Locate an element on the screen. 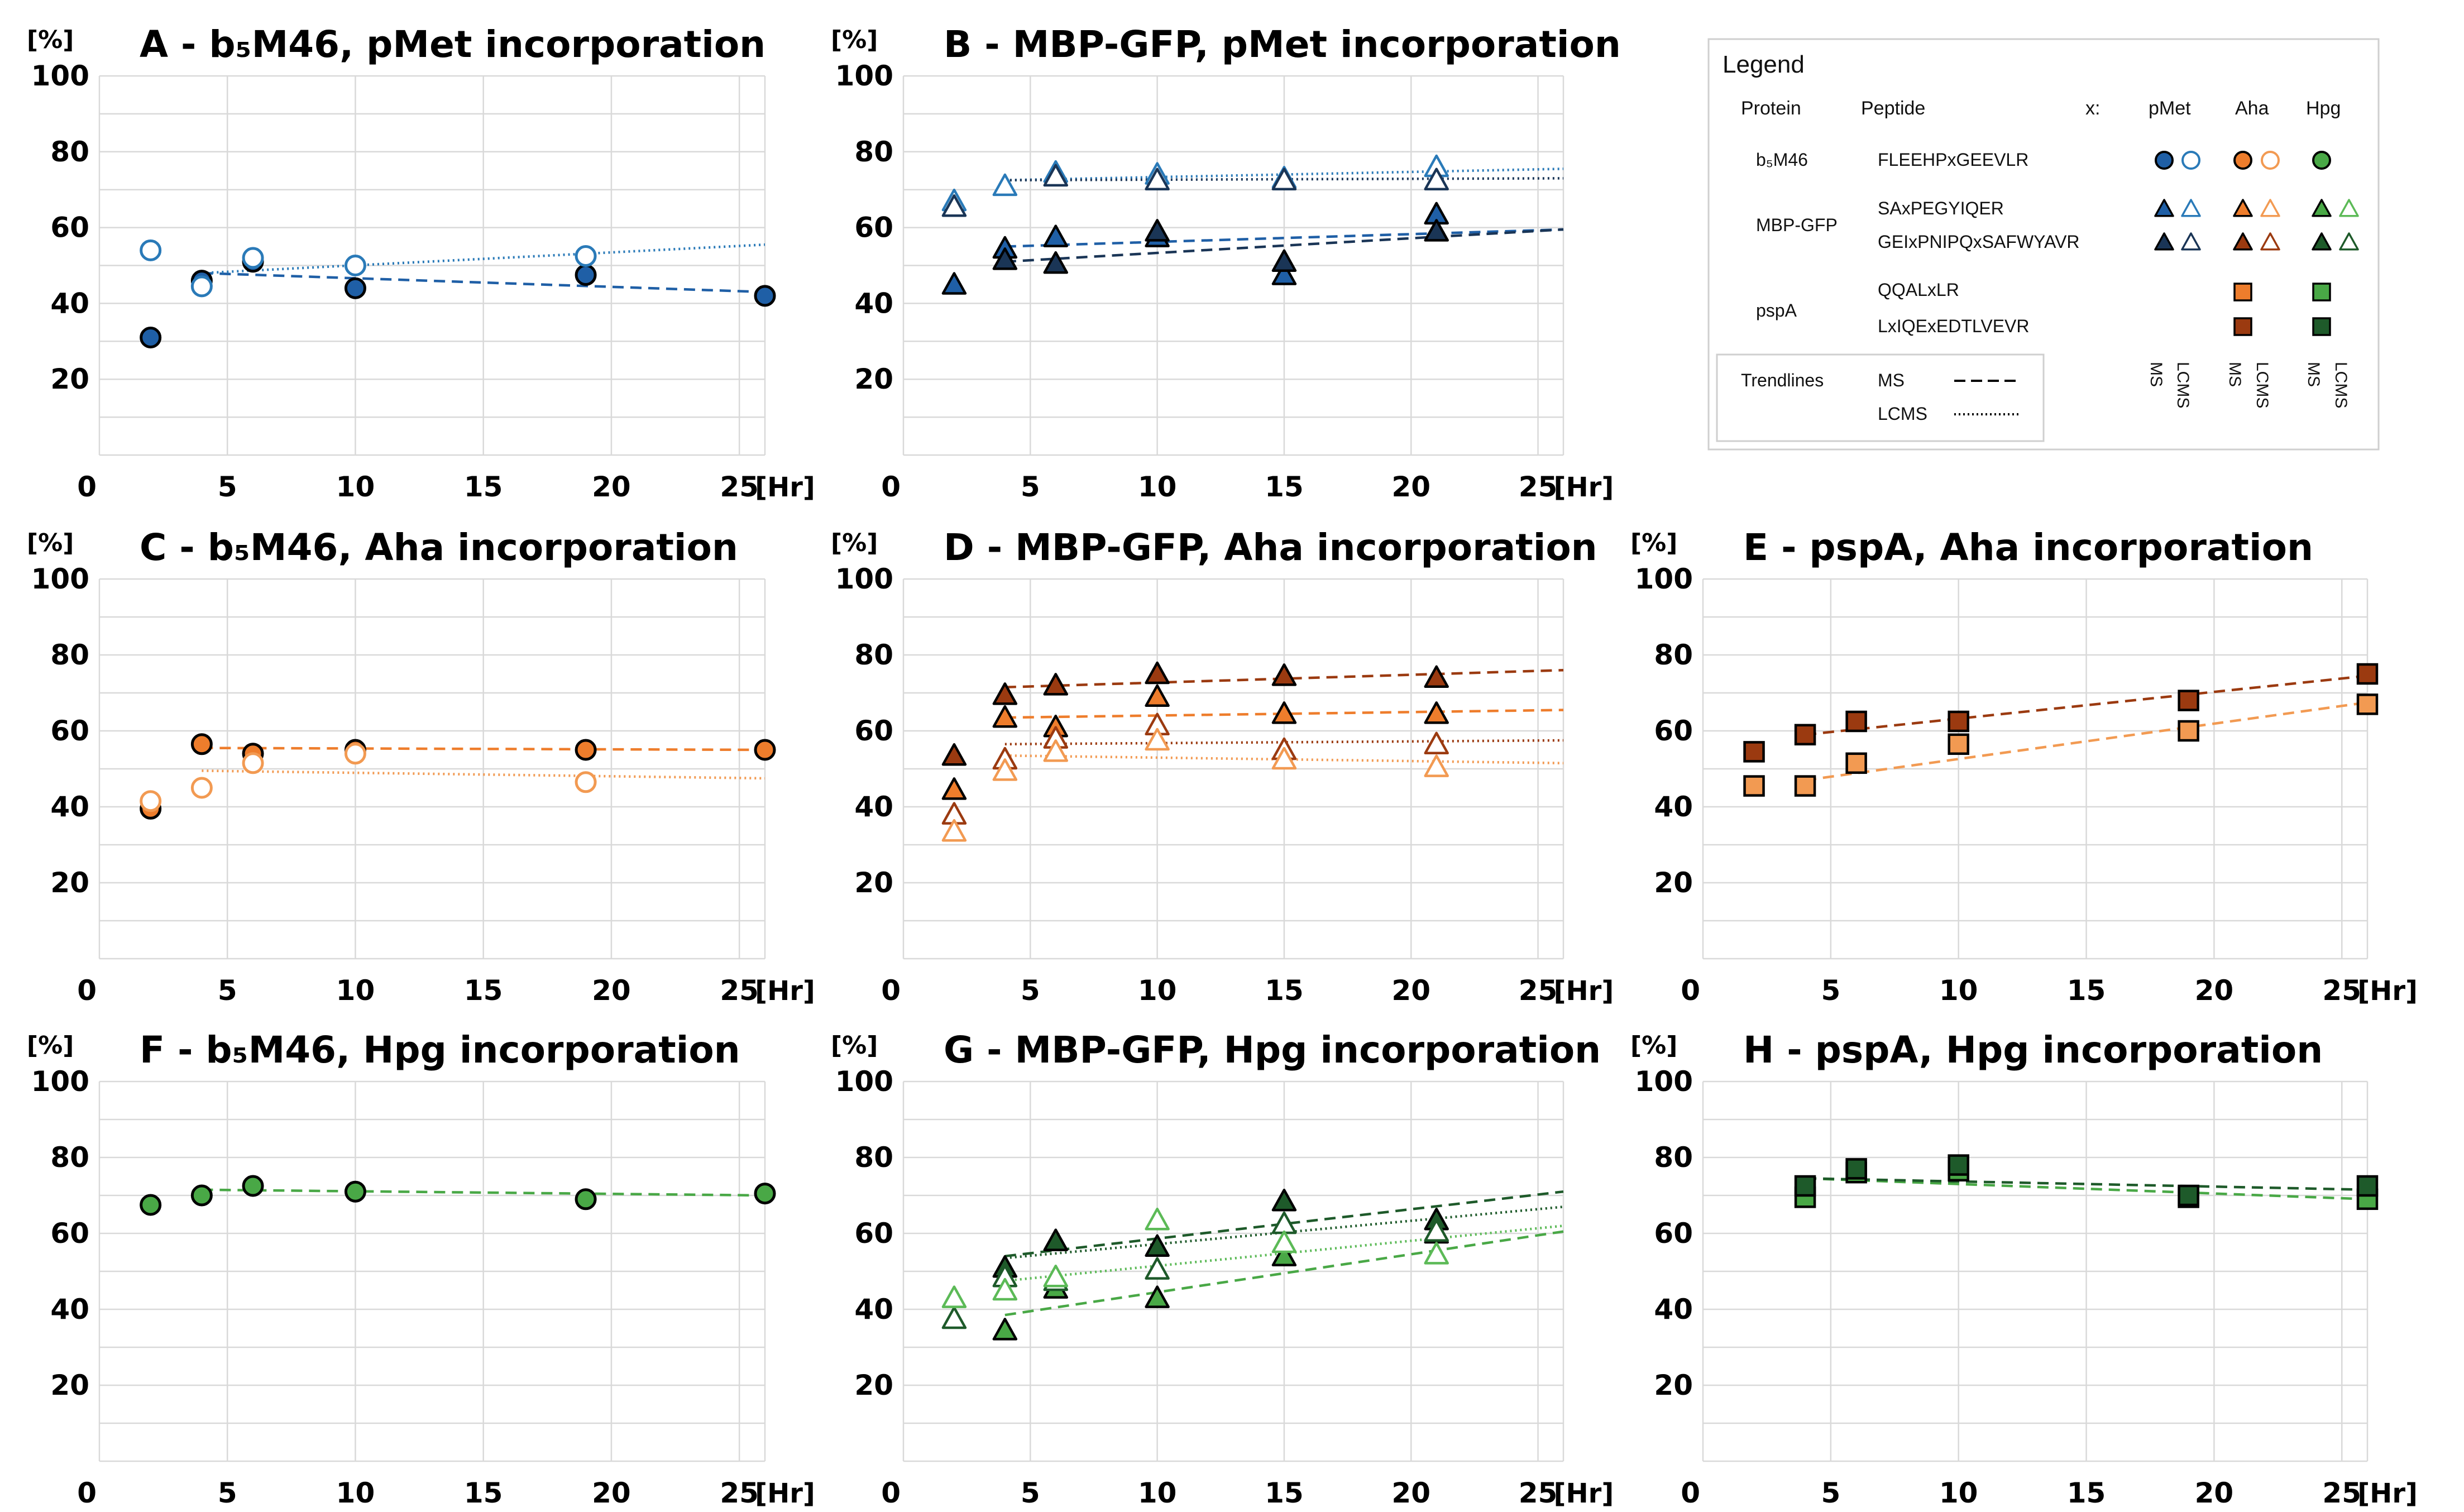 This screenshot has height=1512, width=2464. legend-header-aha: Aha is located at coordinates (2252, 108).